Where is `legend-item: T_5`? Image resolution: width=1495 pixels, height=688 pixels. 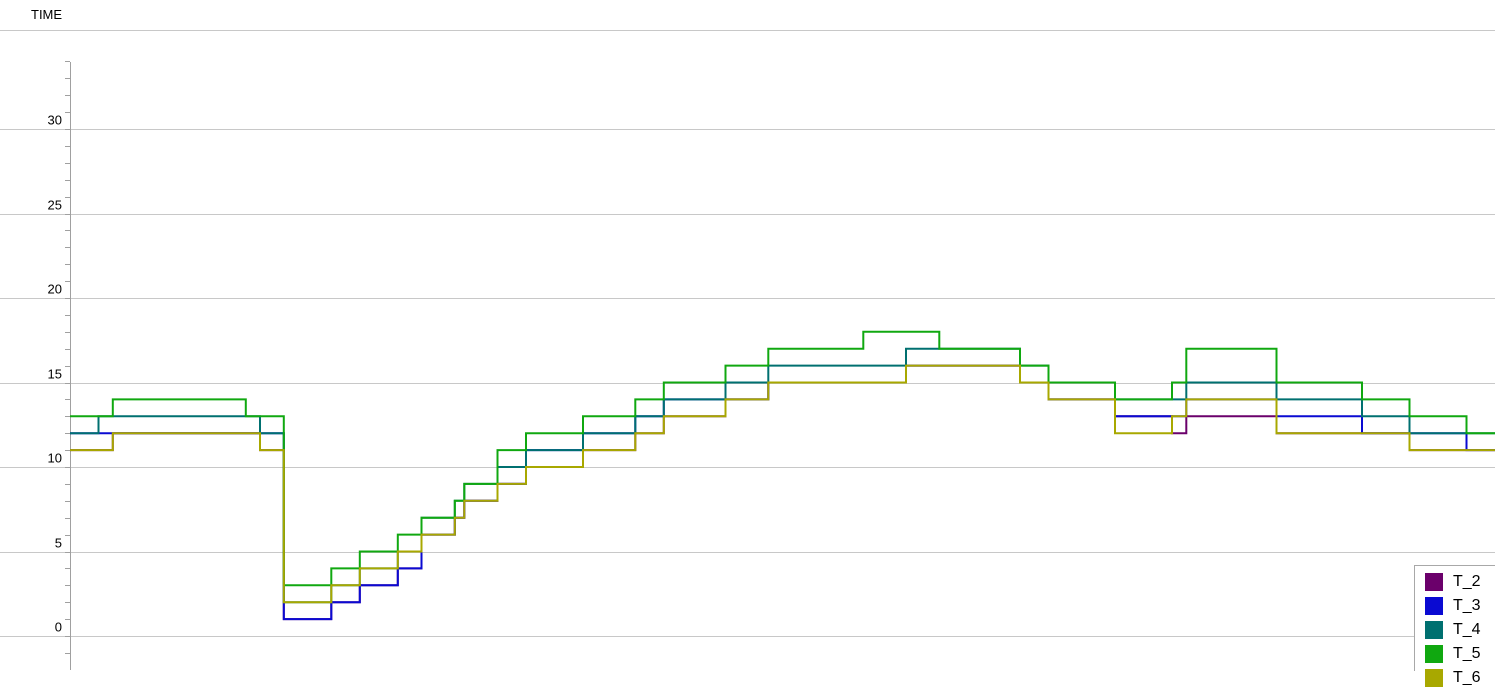 legend-item: T_5 is located at coordinates (1453, 654).